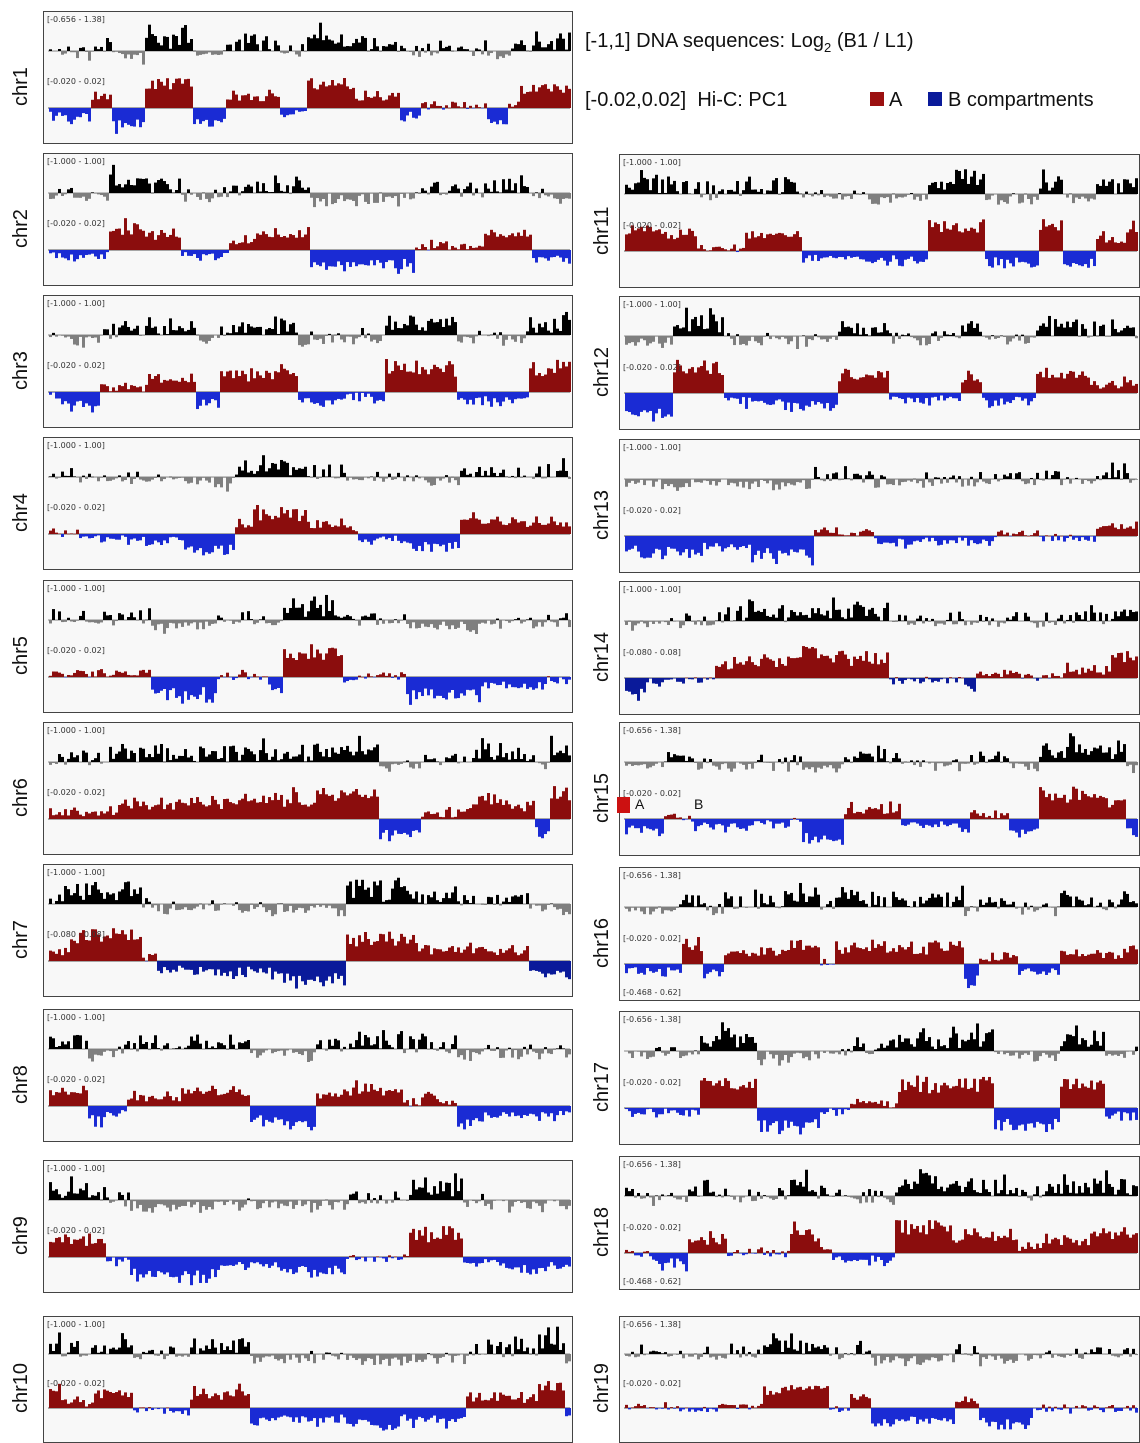  Describe the element at coordinates (652, 589) in the screenshot. I see `dna-range-label: [-1.000 - 1.00]` at that location.